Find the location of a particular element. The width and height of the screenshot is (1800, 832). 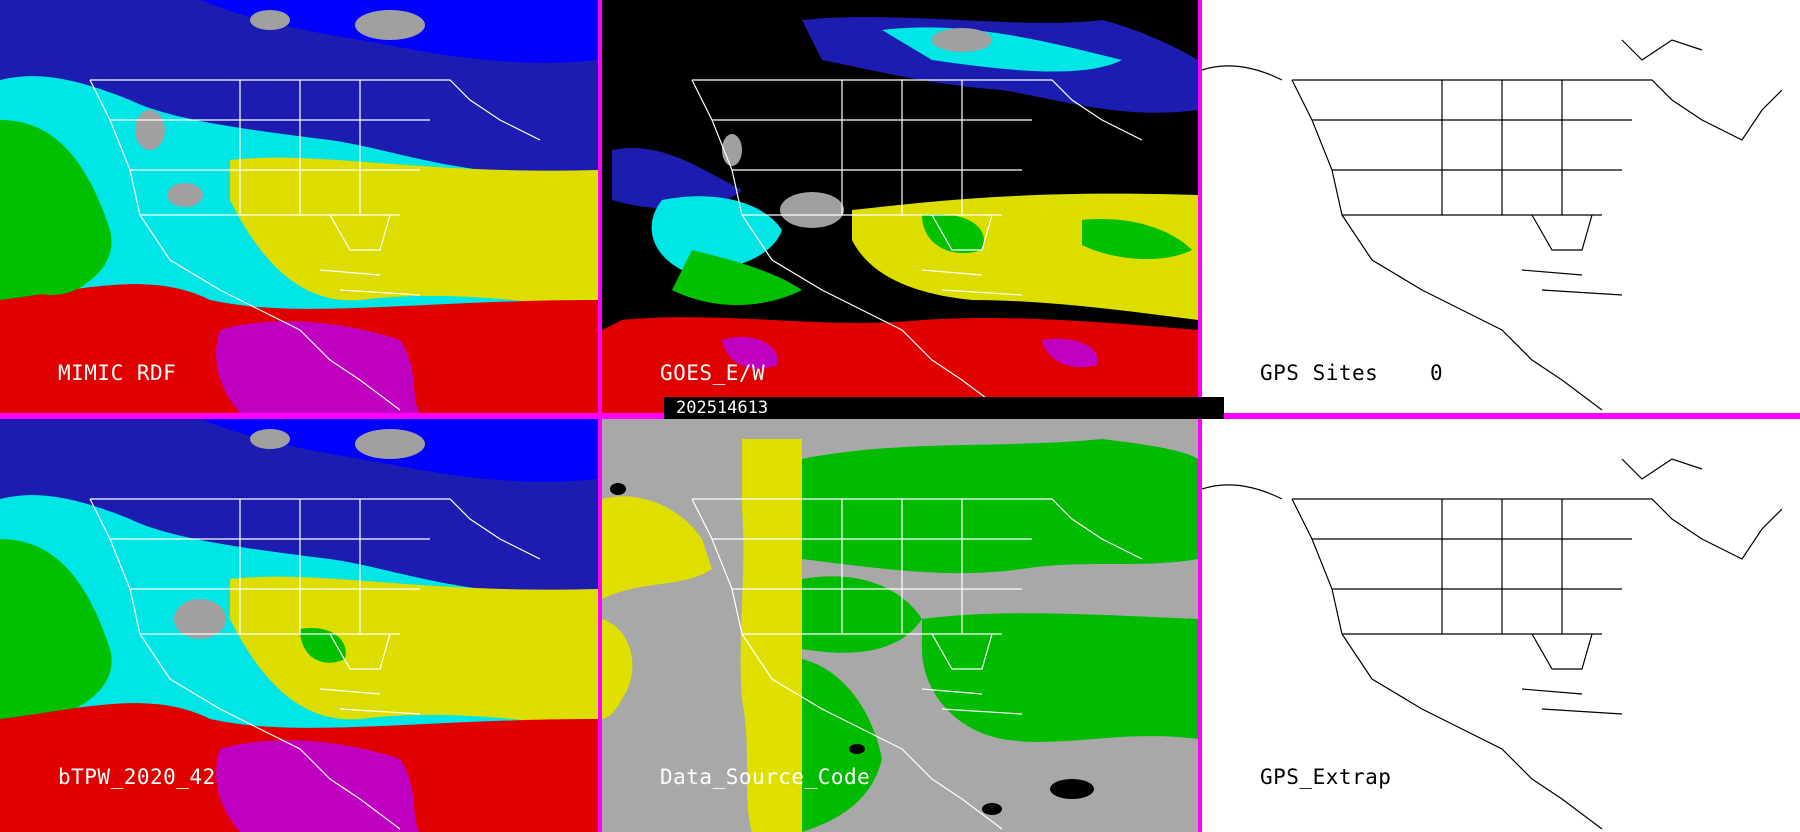

panel-label: GOES_E/W is located at coordinates (713, 373).